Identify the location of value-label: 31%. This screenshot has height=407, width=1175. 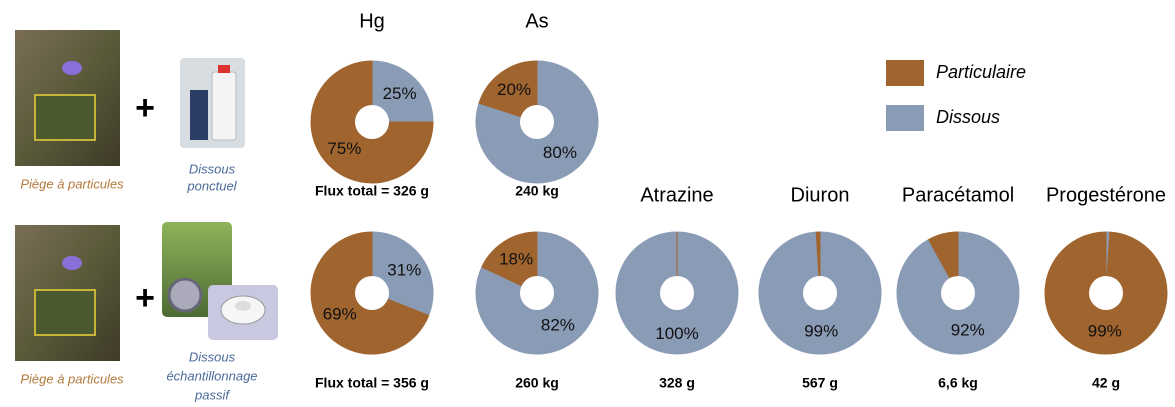
(404, 270).